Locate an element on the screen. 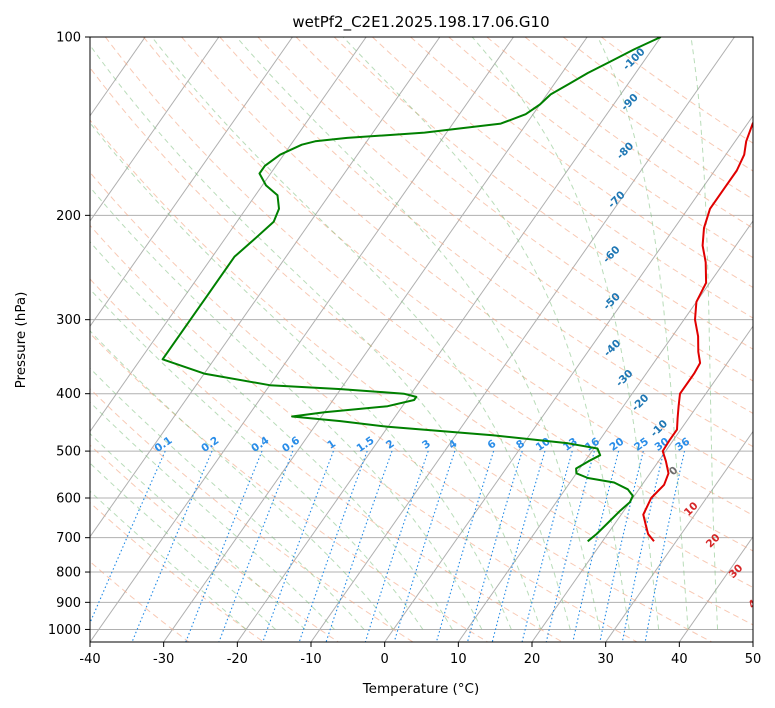 Image resolution: width=775 pixels, height=708 pixels. isotherm-label: -70 is located at coordinates (617, 200).